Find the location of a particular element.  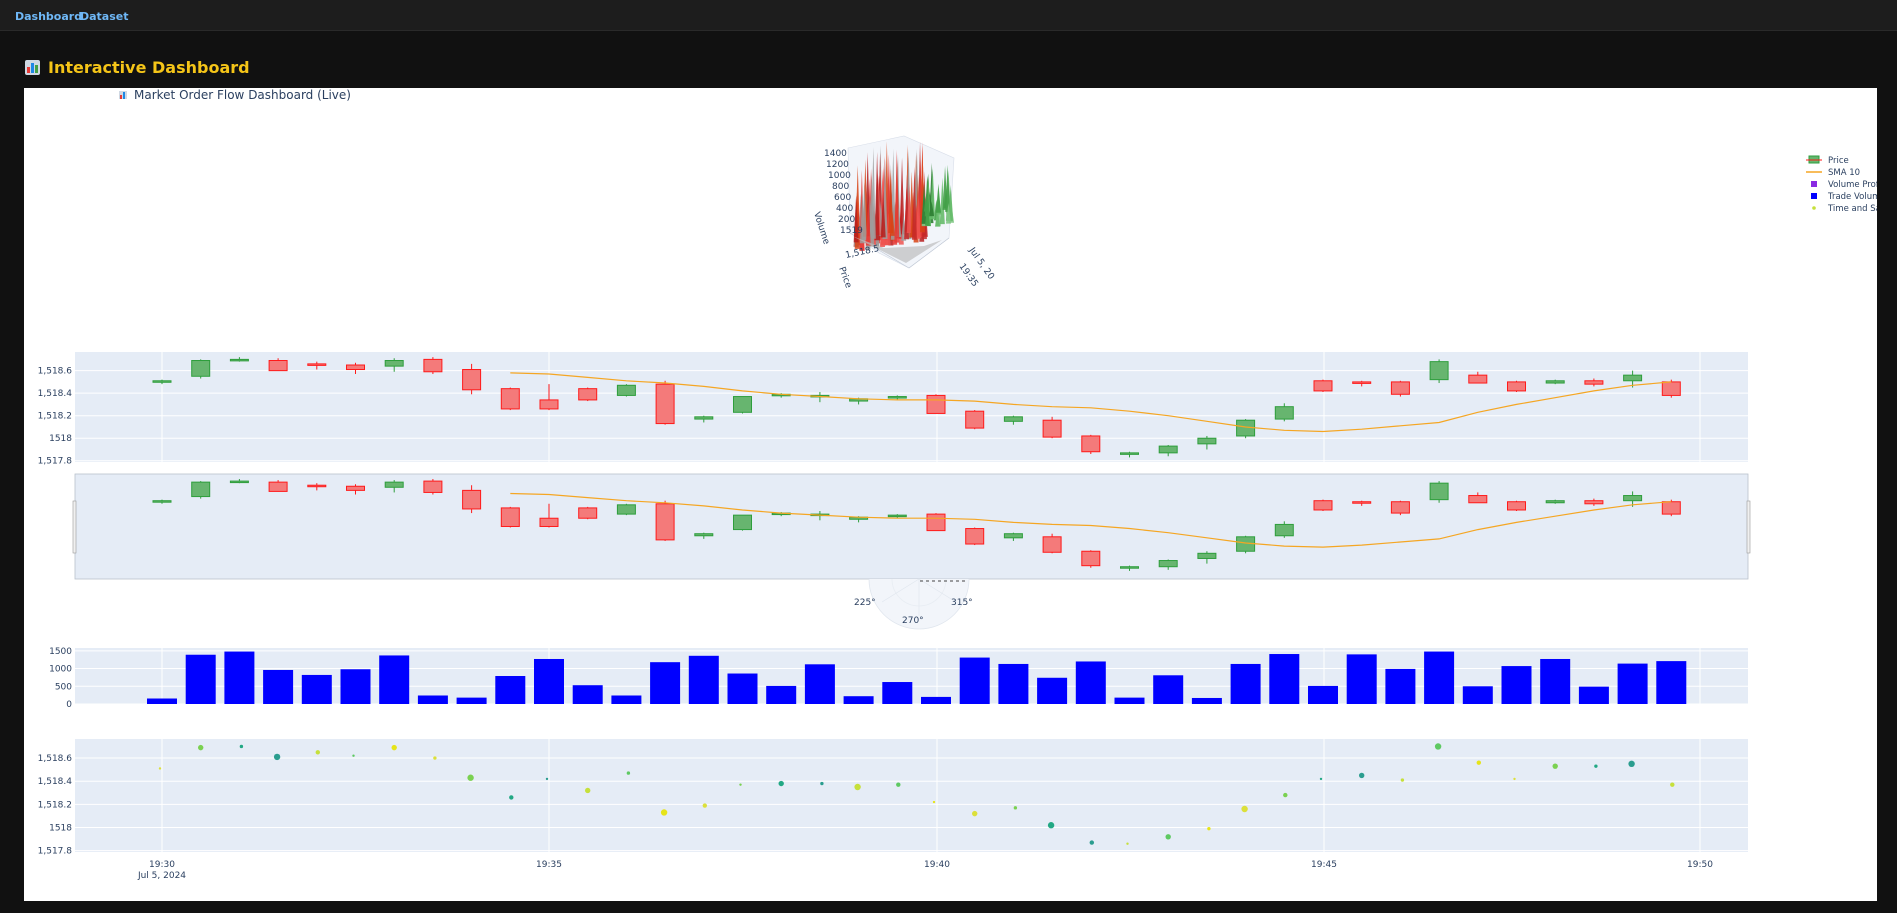

range-slider is located at coordinates (911, 526).